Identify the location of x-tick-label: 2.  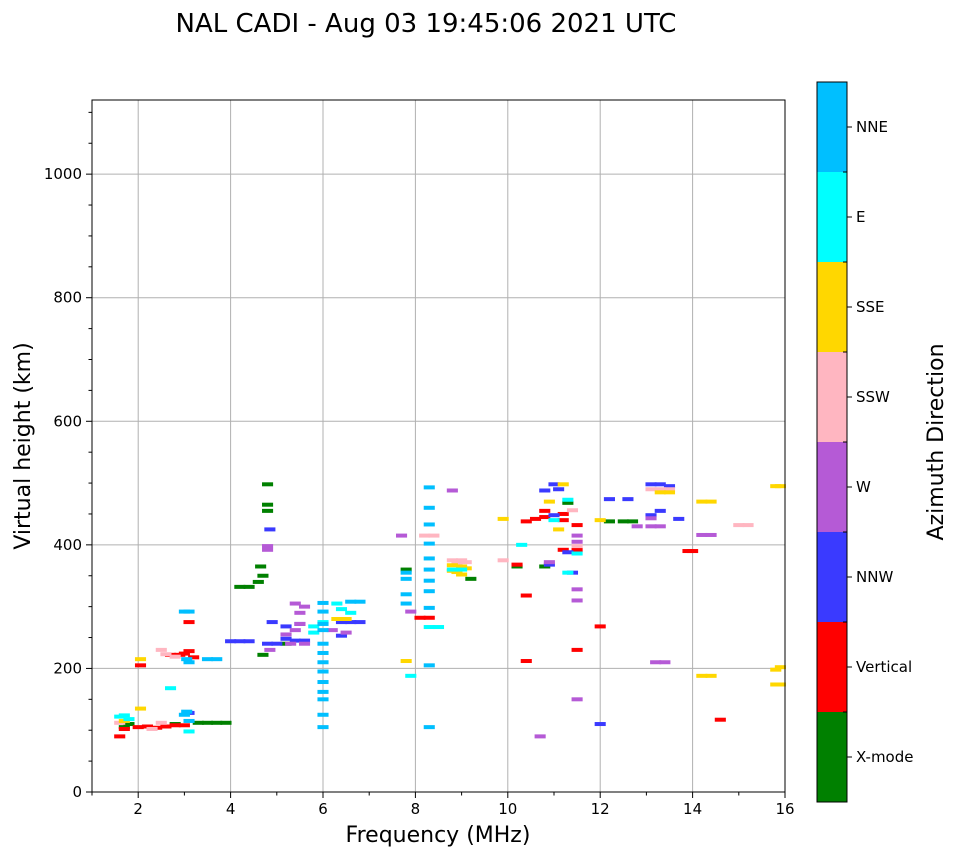
(138, 809).